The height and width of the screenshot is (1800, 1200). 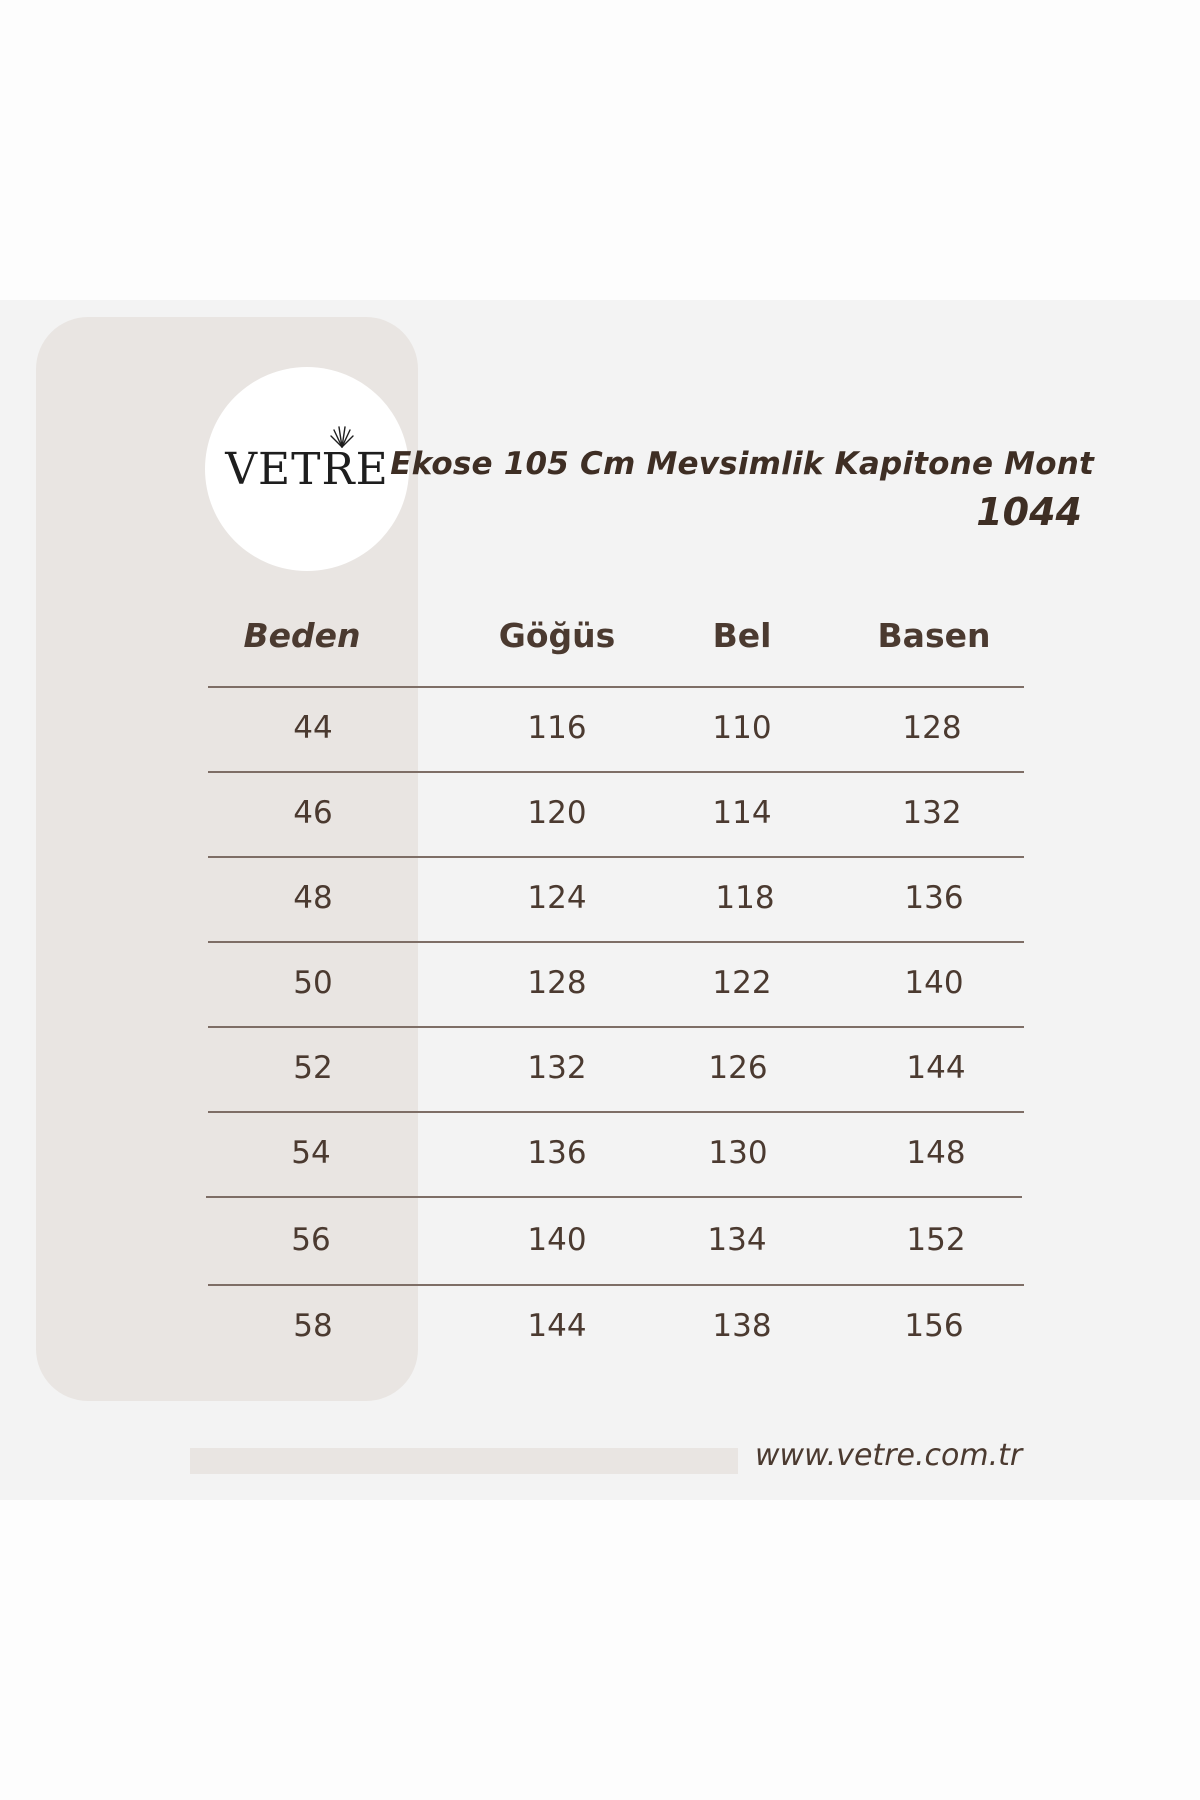 I want to click on cell-size: 58, so click(x=313, y=1326).